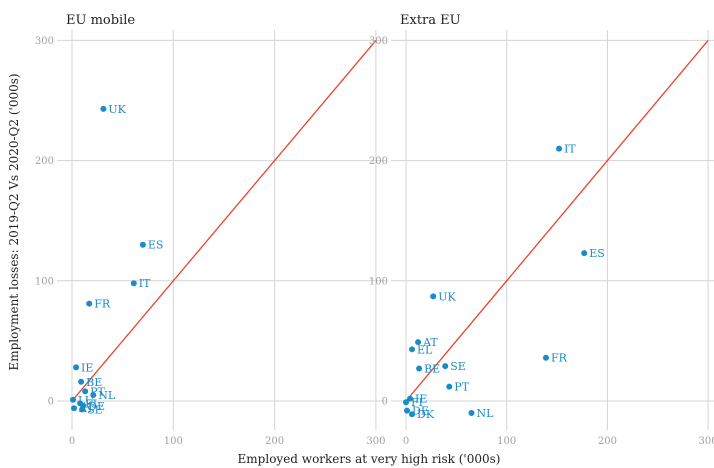 This screenshot has width=714, height=468. Describe the element at coordinates (407, 410) in the screenshot. I see `point-de` at that location.